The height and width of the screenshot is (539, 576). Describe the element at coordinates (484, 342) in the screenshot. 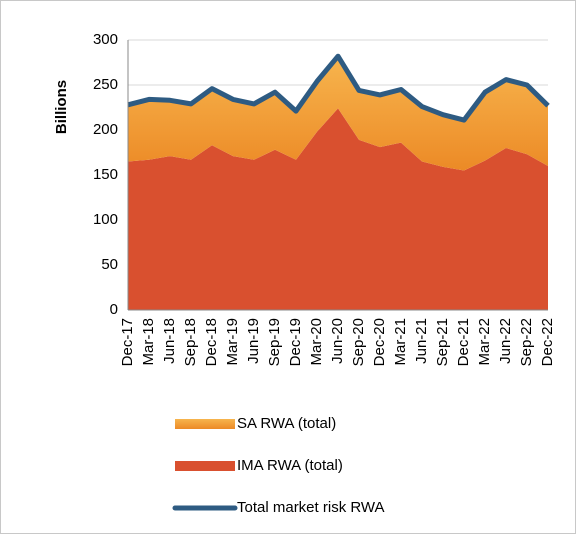

I see `x-tick-label: Mar-22` at that location.